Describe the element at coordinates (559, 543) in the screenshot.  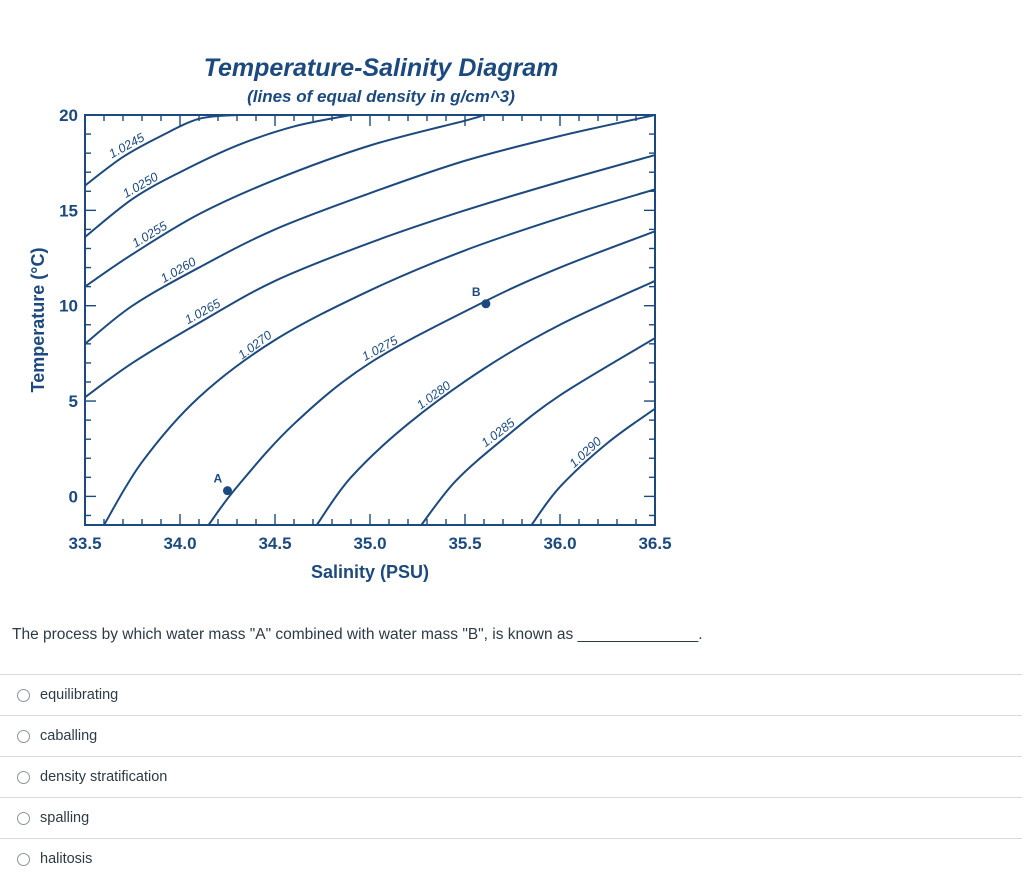
I see `x-tick-label: 36.0` at that location.